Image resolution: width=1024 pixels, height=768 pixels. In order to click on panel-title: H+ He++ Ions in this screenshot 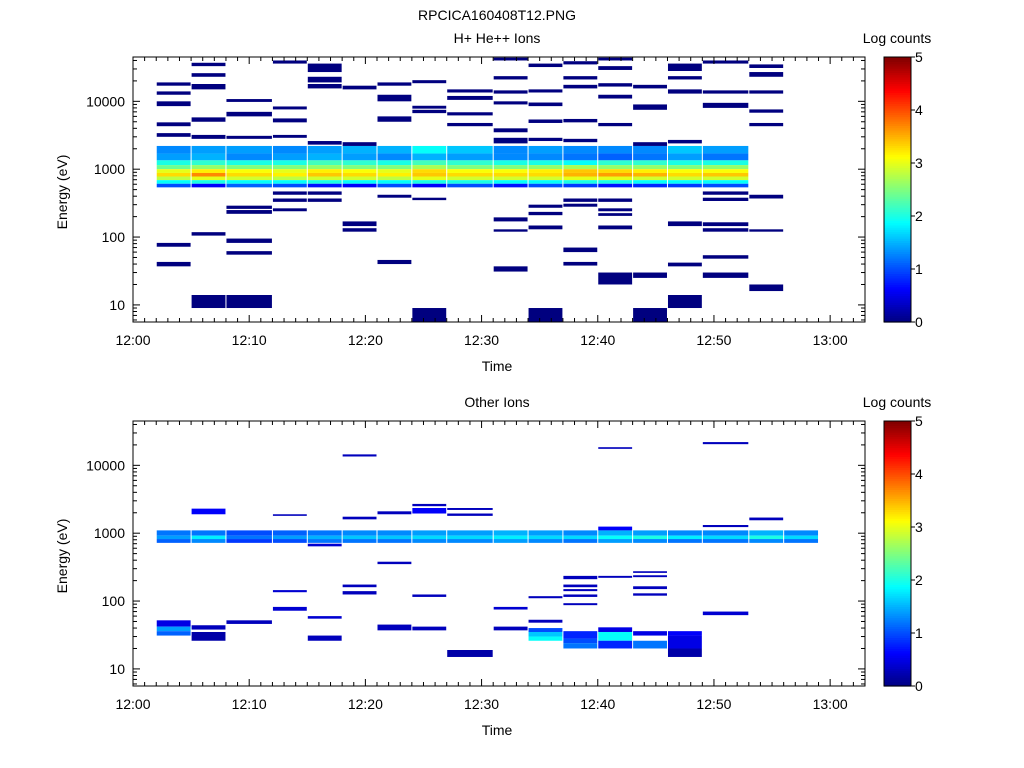, I will do `click(497, 38)`.